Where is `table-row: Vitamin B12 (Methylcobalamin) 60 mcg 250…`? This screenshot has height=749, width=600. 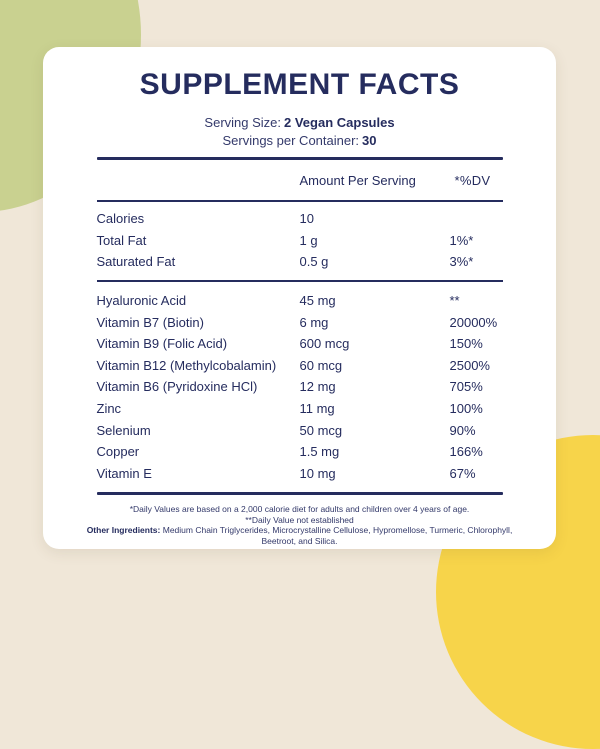
table-row: Vitamin B12 (Methylcobalamin) 60 mcg 250… is located at coordinates (300, 366).